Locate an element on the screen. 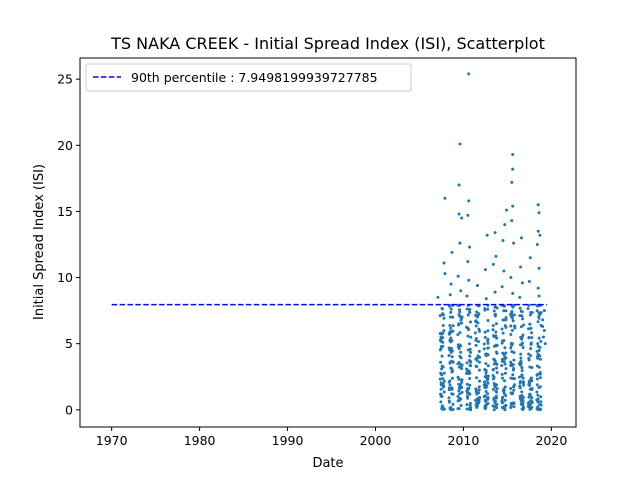 This screenshot has width=640, height=485. x-axis-label: Date is located at coordinates (327, 463).